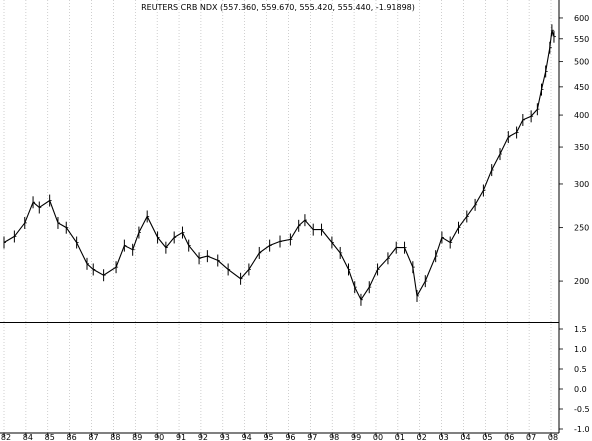 The width and height of the screenshot is (592, 441). Describe the element at coordinates (581, 39) in the screenshot. I see `y-tick-label: 550` at that location.